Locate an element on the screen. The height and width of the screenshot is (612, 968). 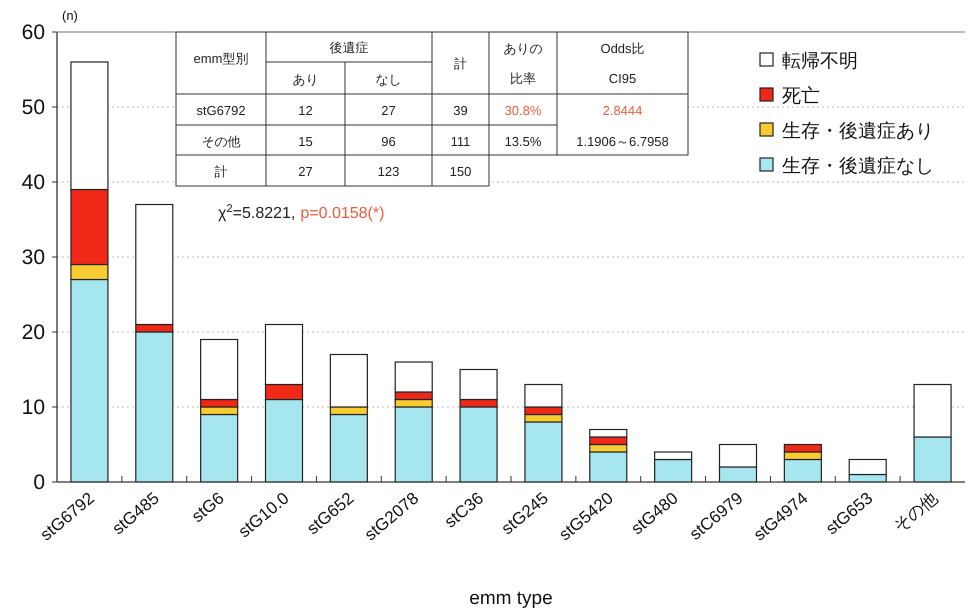
y-tick-label: 50 is located at coordinates (33, 107).